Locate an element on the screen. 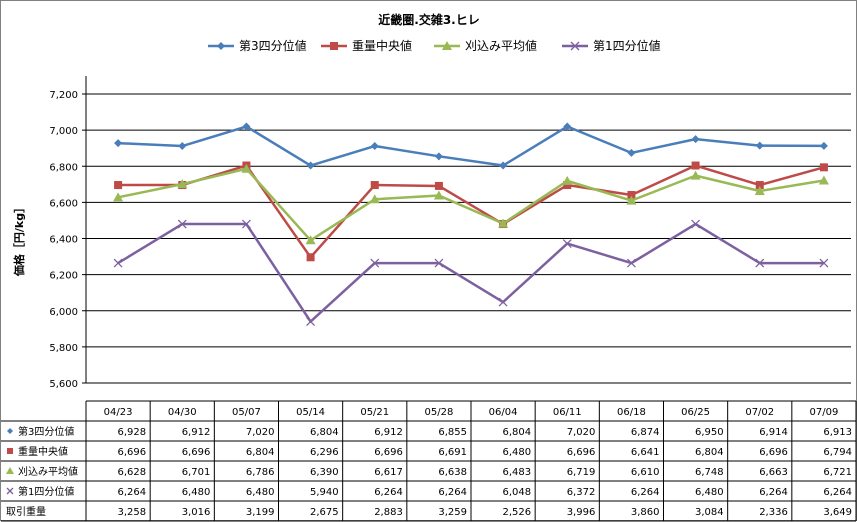  chart-title: 近畿圏.交雑3.ヒレ is located at coordinates (428, 19).